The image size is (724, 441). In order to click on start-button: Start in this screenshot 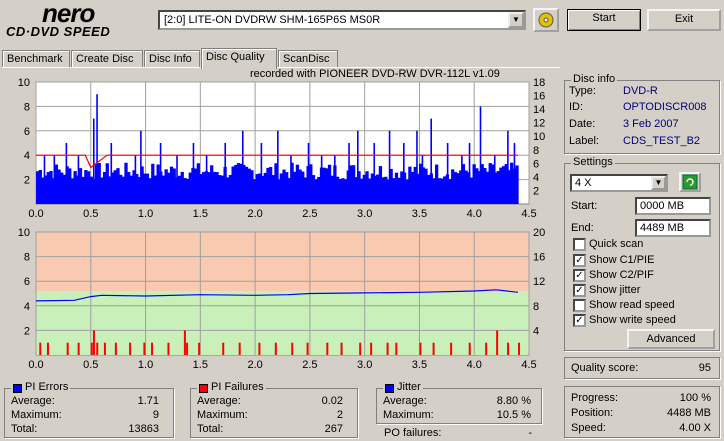, I will do `click(604, 20)`.